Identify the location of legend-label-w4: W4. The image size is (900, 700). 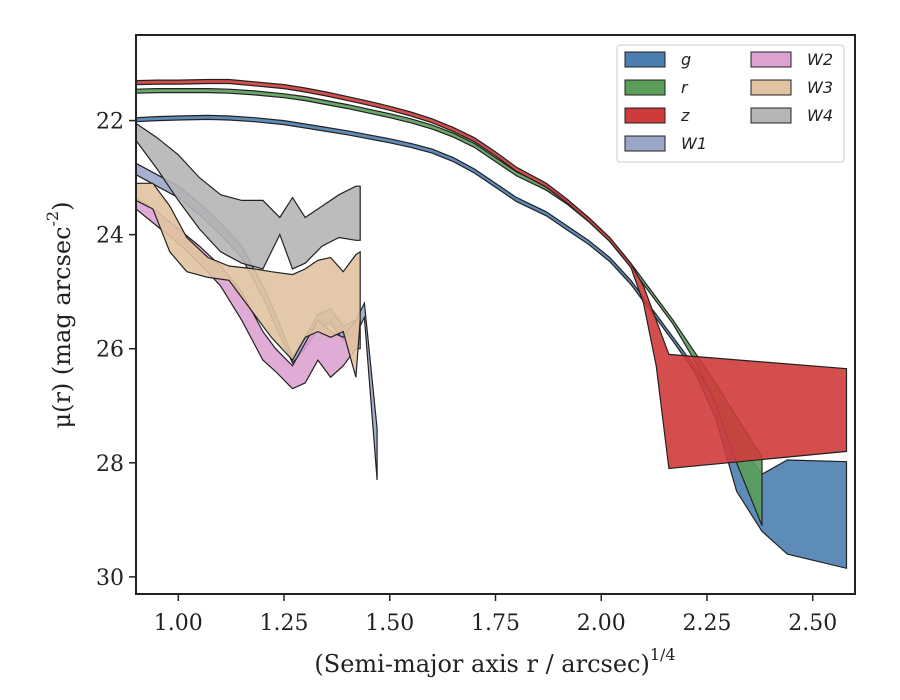
(820, 115).